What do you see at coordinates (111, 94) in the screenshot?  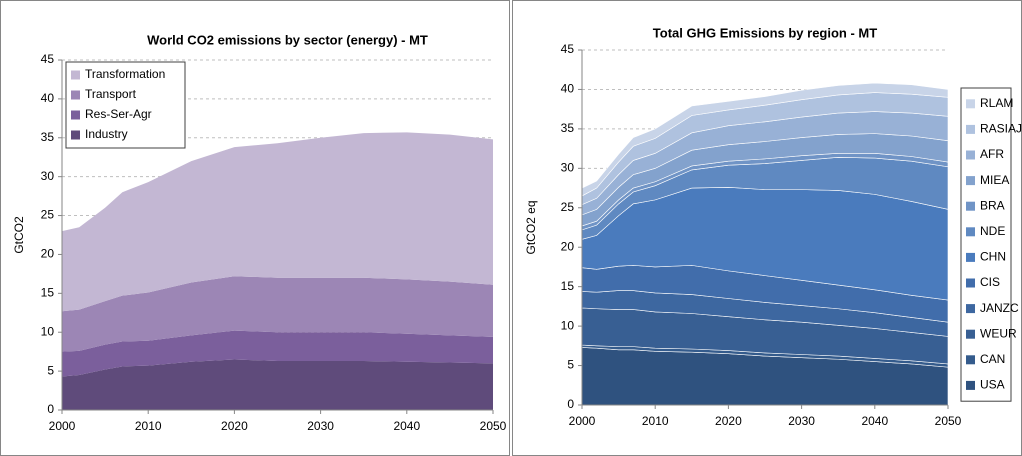 I see `legend-label: Transport` at bounding box center [111, 94].